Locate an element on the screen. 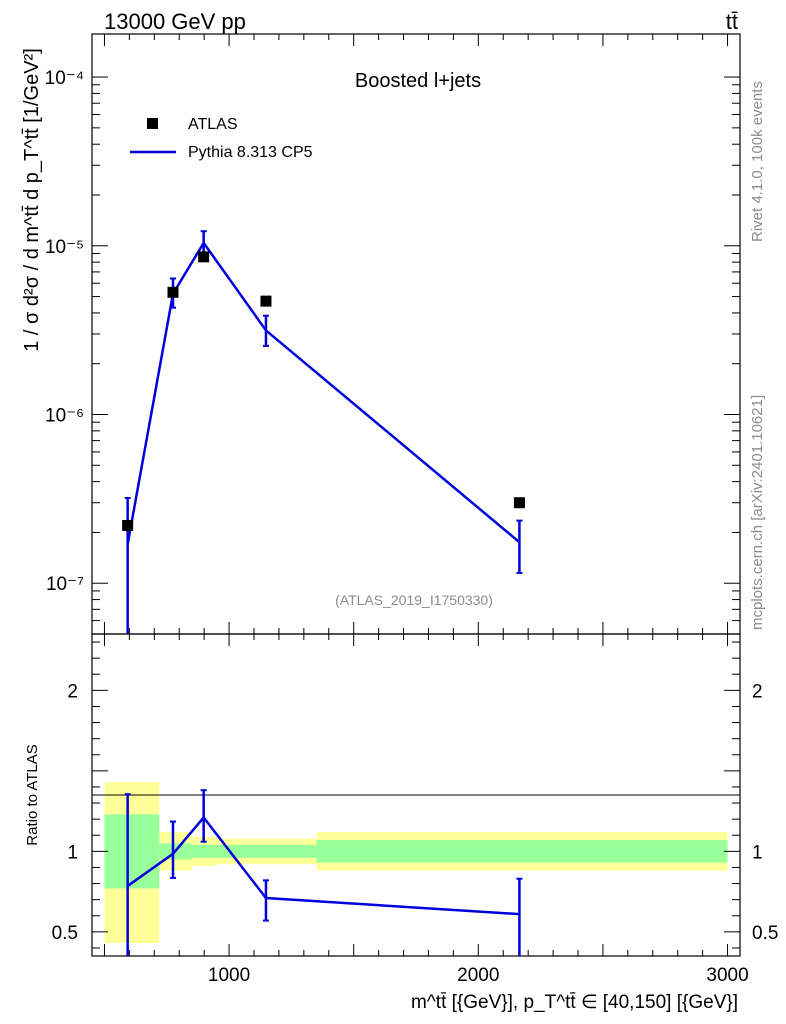 The height and width of the screenshot is (1024, 786). ratio-y-tick-label: 0.5 is located at coordinates (65, 933).